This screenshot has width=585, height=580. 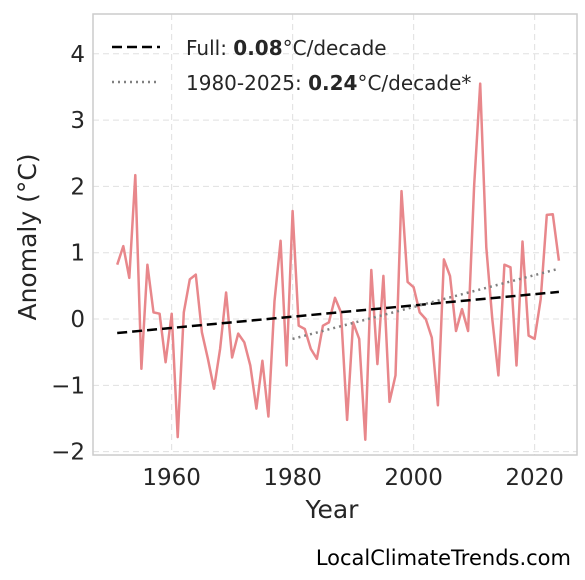 I want to click on x-tick-label: 1980, so click(x=292, y=478).